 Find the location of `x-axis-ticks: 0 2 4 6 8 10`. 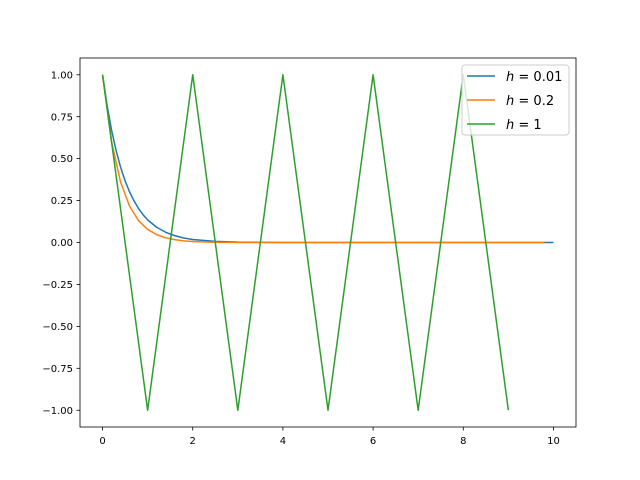

x-axis-ticks: 0 2 4 6 8 10 is located at coordinates (329, 437).